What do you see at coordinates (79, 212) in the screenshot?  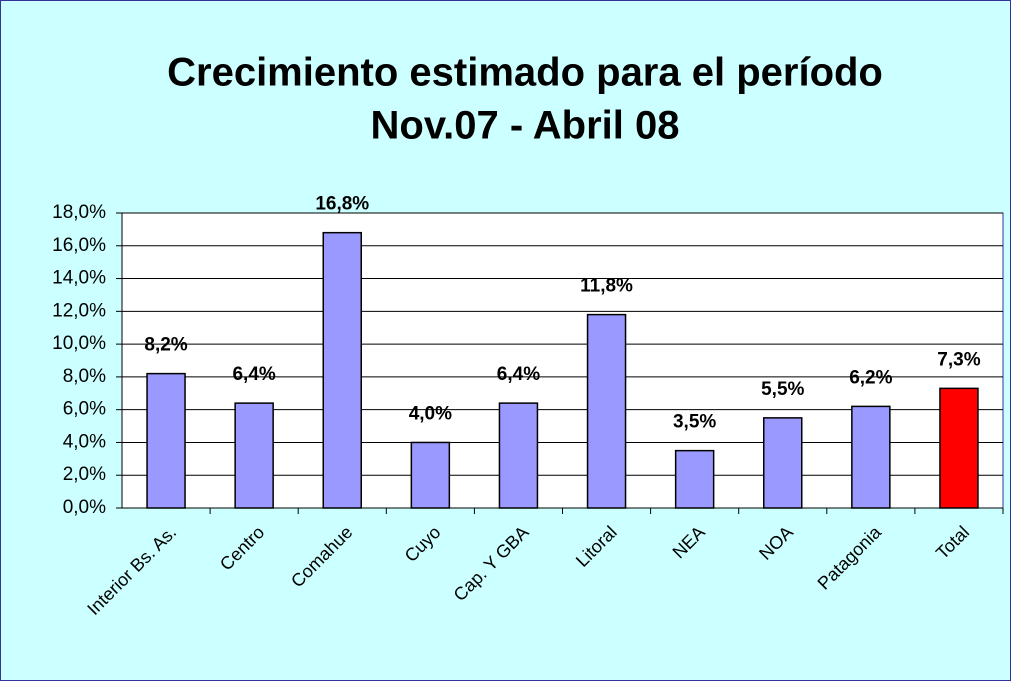 I see `y-tick-label: 18,0%` at bounding box center [79, 212].